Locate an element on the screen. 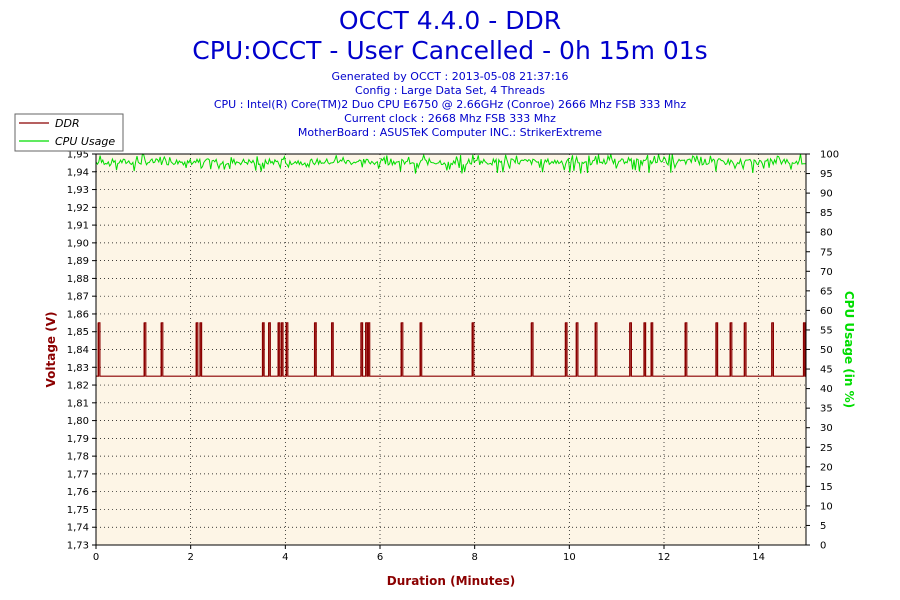 This screenshot has height=600, width=900. config-info: Config : Large Data Set, 4 Threads is located at coordinates (450, 90).